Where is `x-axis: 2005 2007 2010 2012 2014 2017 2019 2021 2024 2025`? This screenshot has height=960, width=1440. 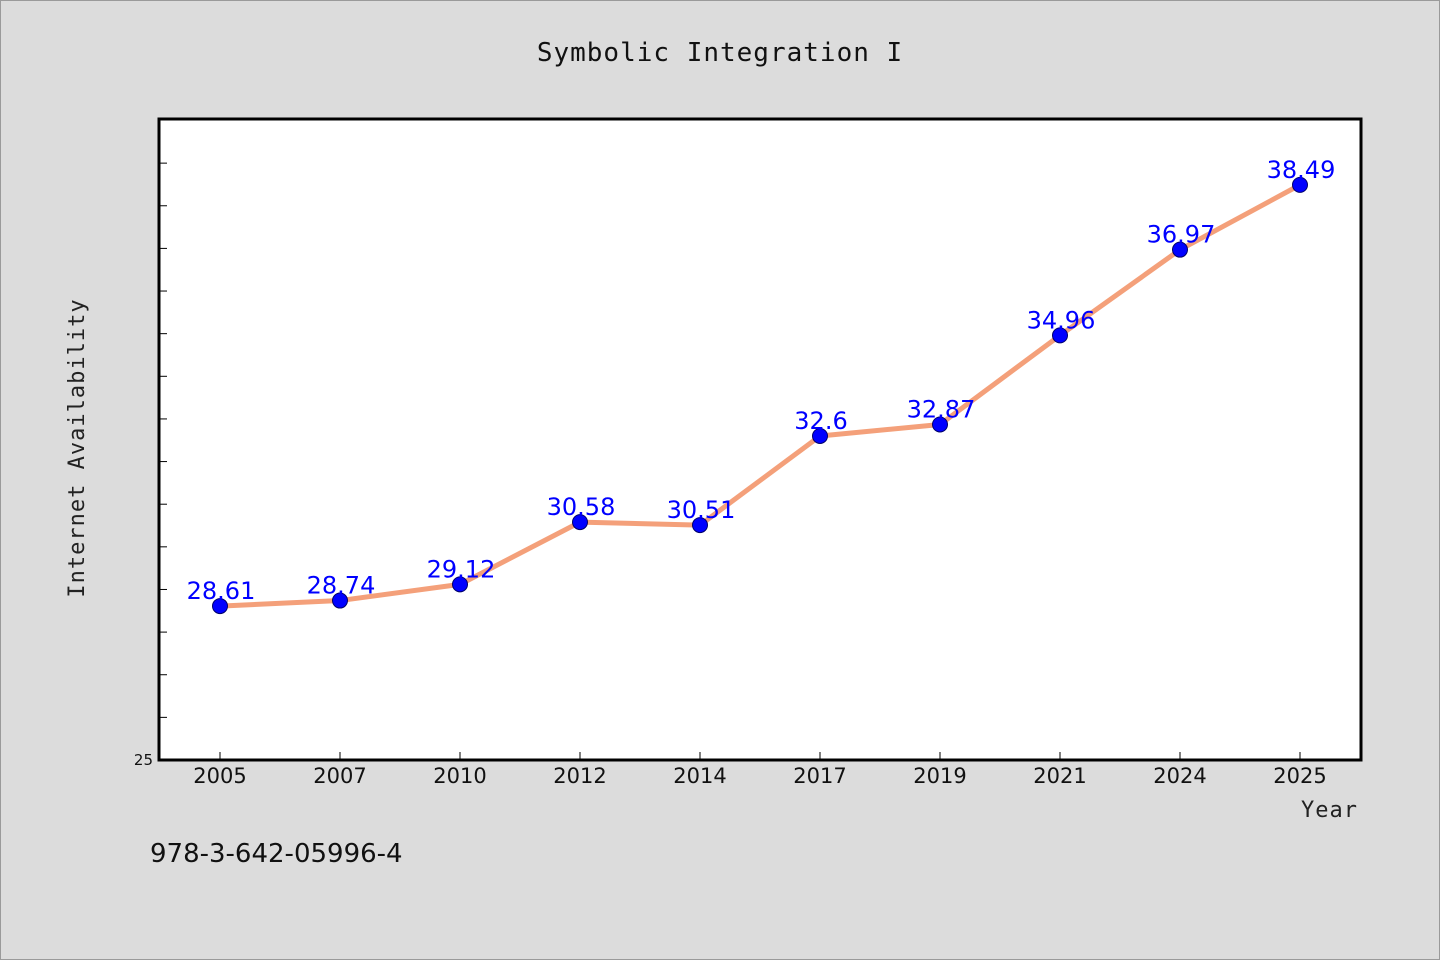
x-axis: 2005 2007 2010 2012 2014 2017 2019 2021 2024 2025 is located at coordinates (760, 770).